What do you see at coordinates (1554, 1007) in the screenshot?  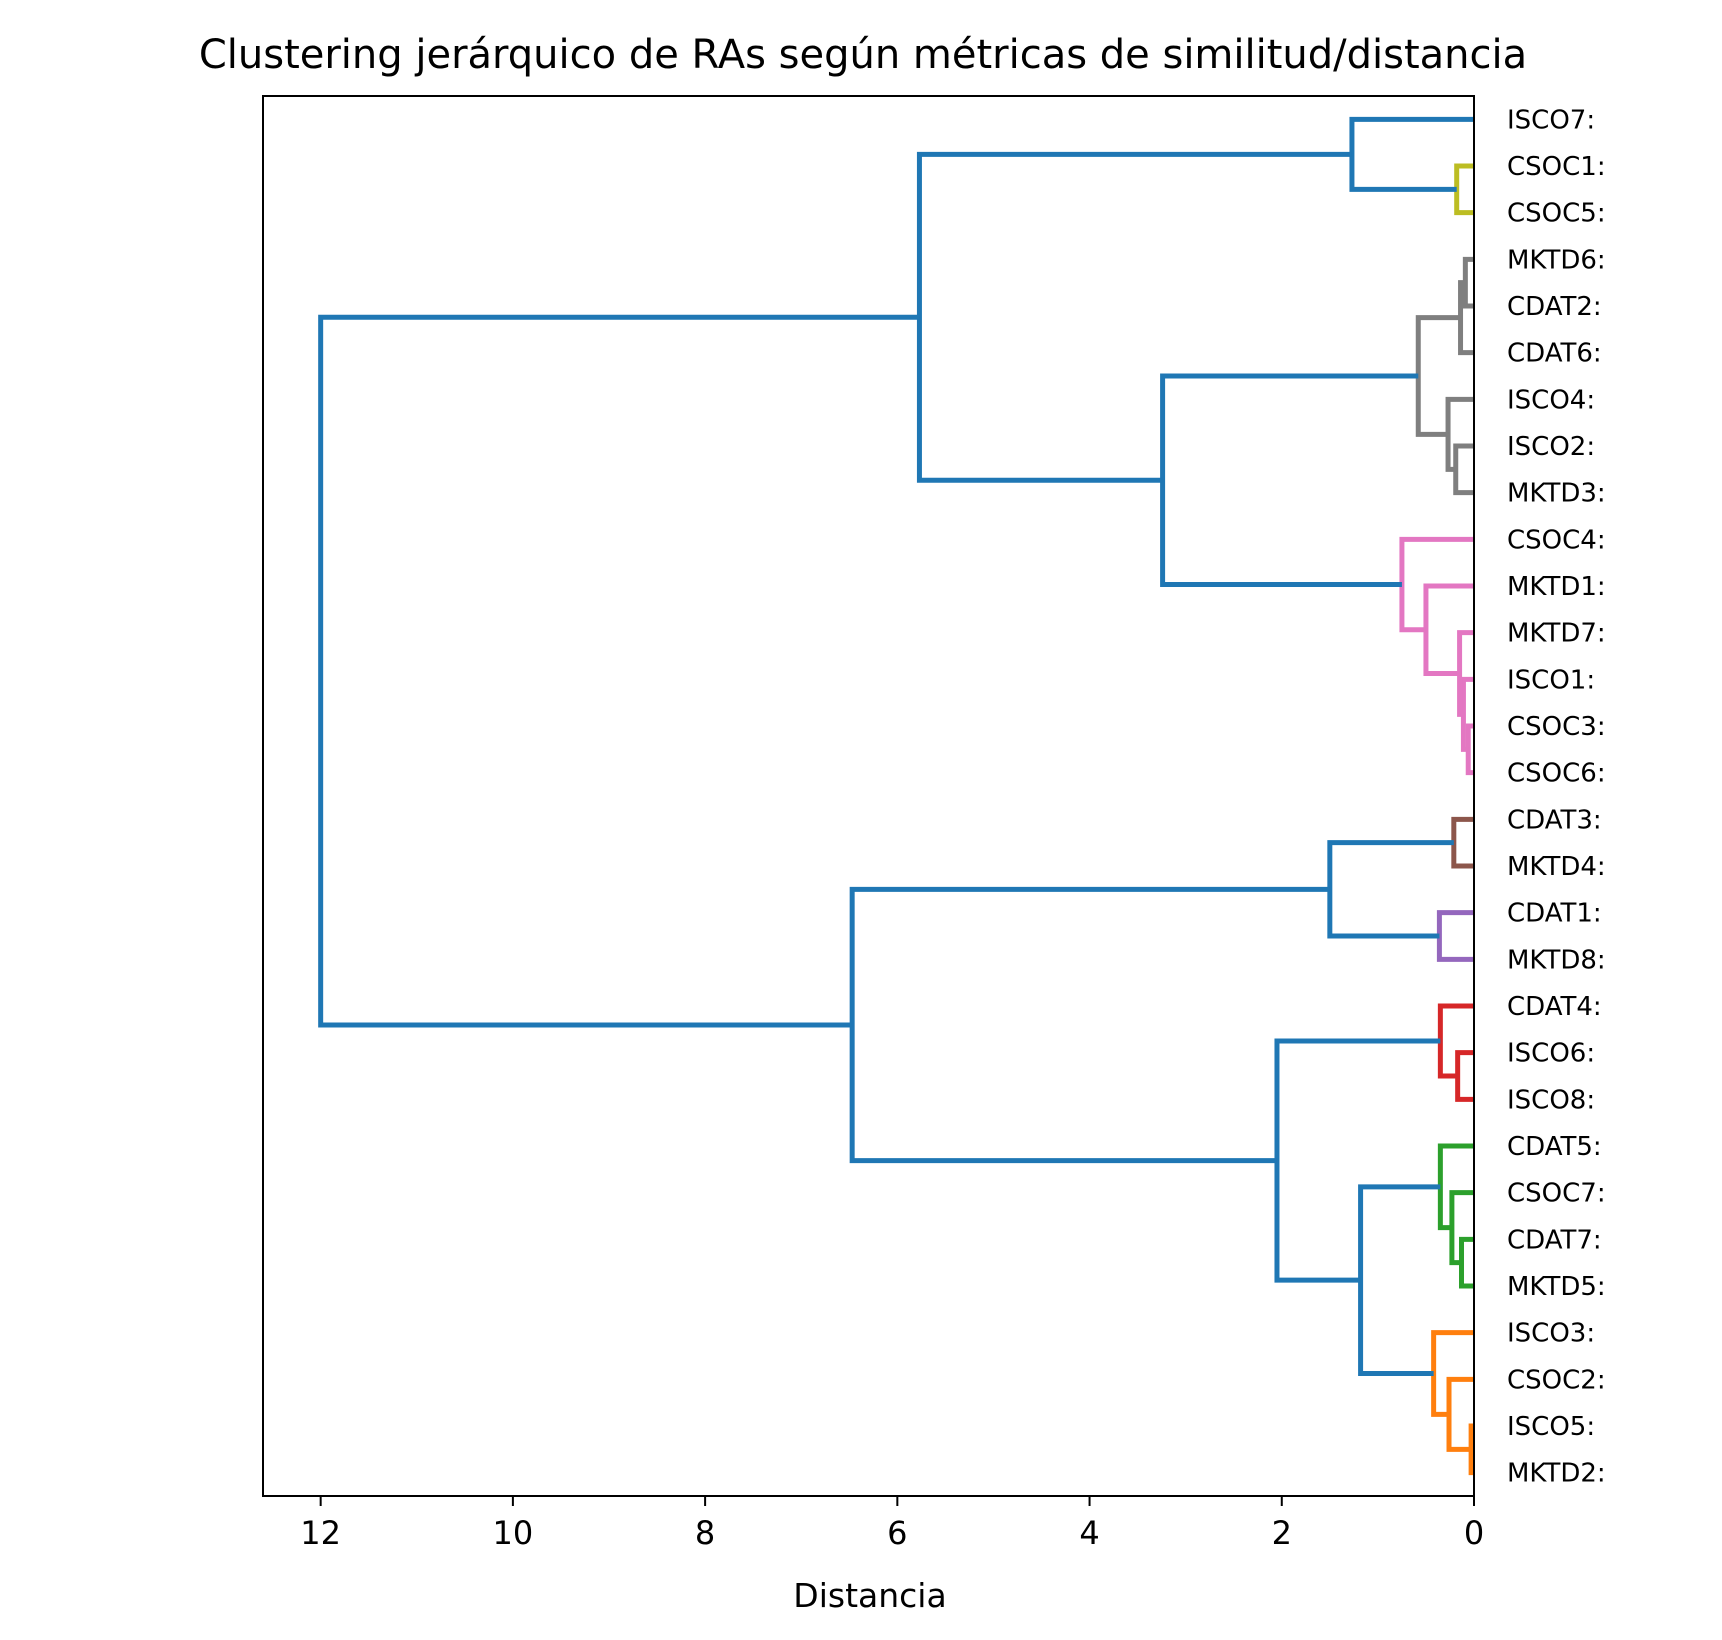 I see `leaf-label: CDAT4:` at bounding box center [1554, 1007].